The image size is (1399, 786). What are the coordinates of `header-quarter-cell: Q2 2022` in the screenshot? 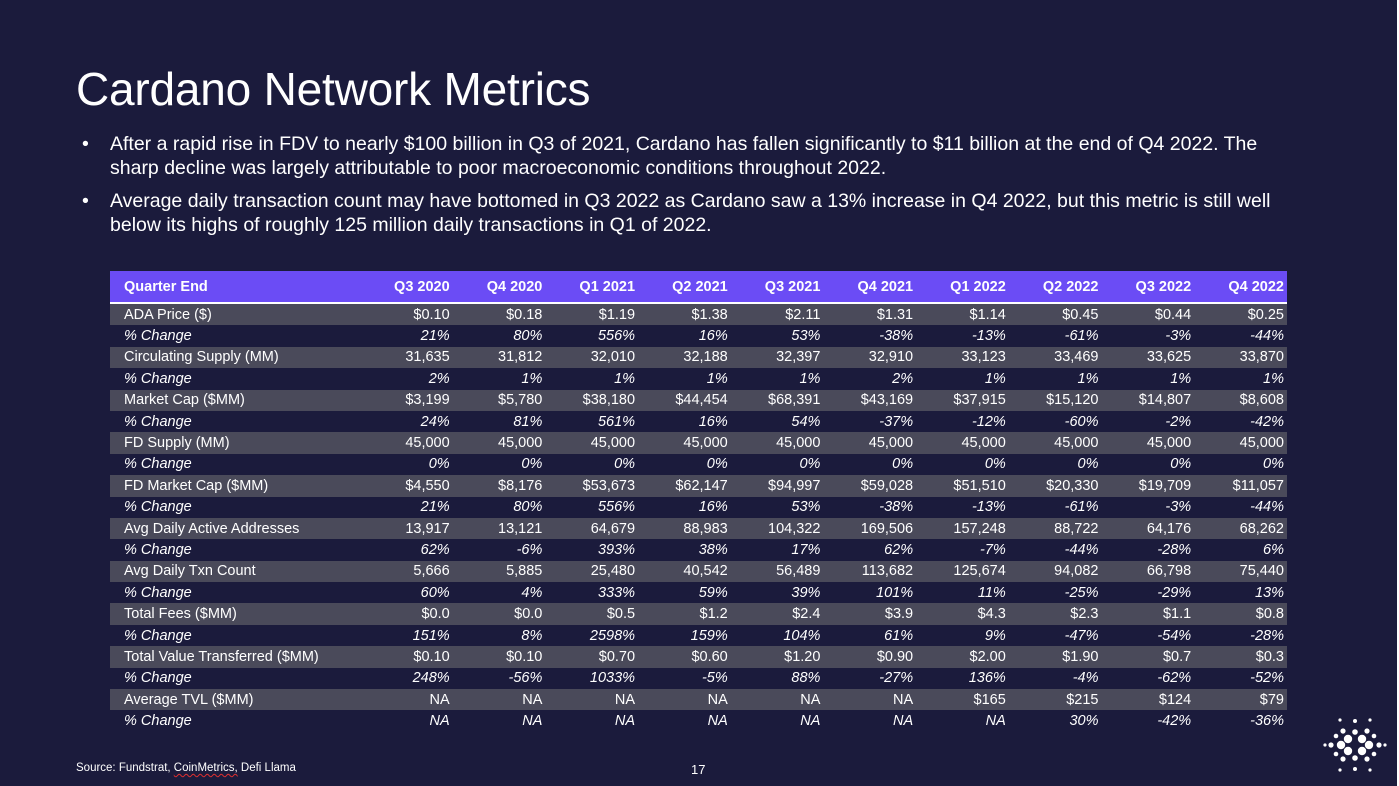 It's located at (1055, 287).